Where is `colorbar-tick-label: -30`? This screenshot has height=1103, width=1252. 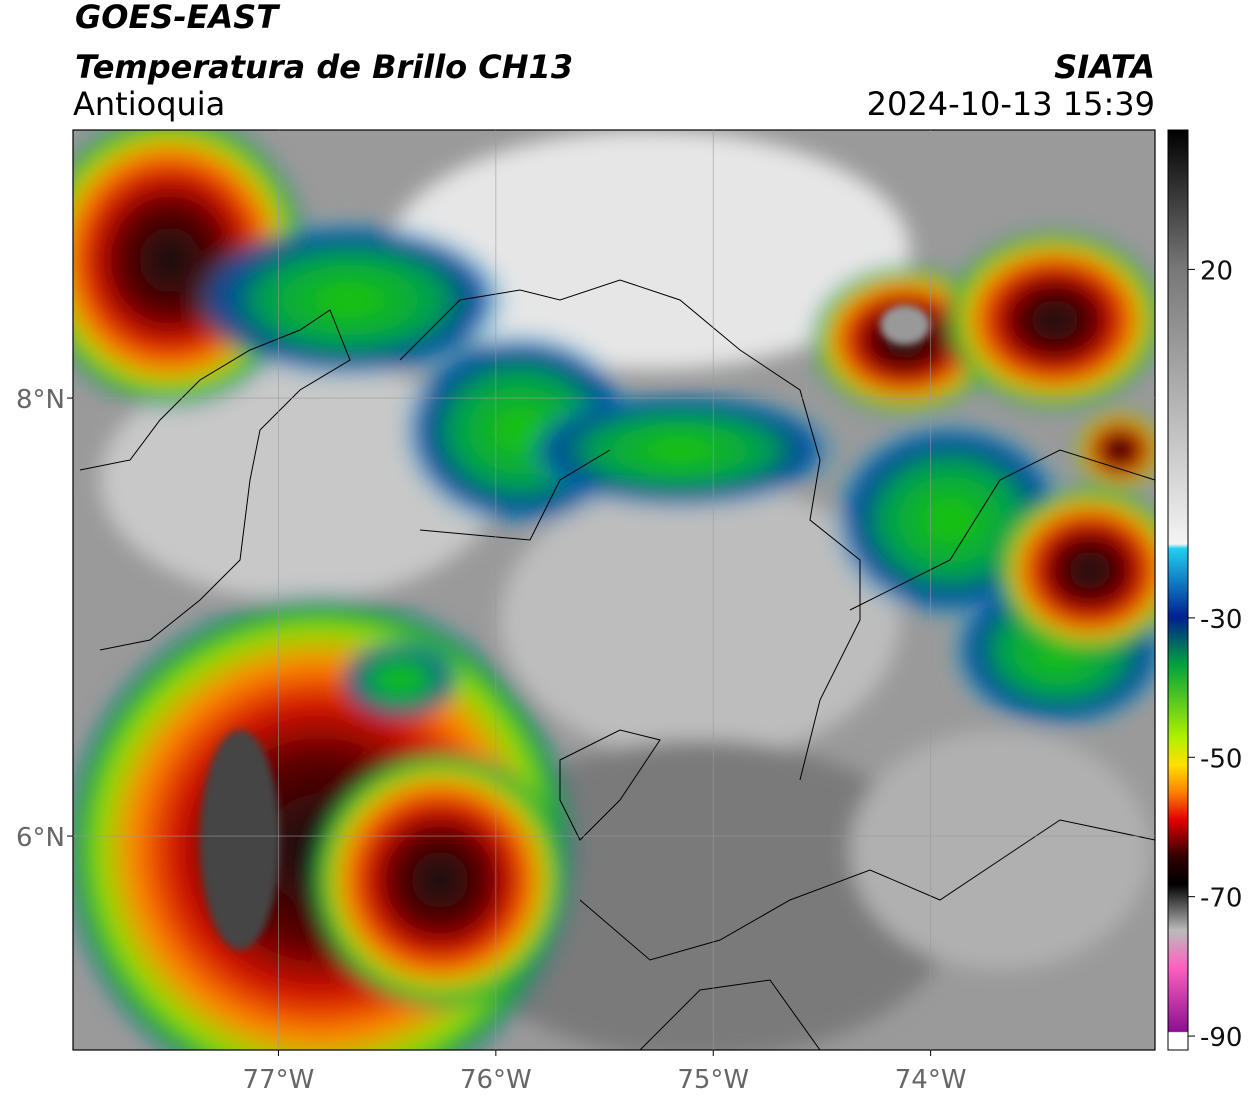 colorbar-tick-label: -30 is located at coordinates (1221, 620).